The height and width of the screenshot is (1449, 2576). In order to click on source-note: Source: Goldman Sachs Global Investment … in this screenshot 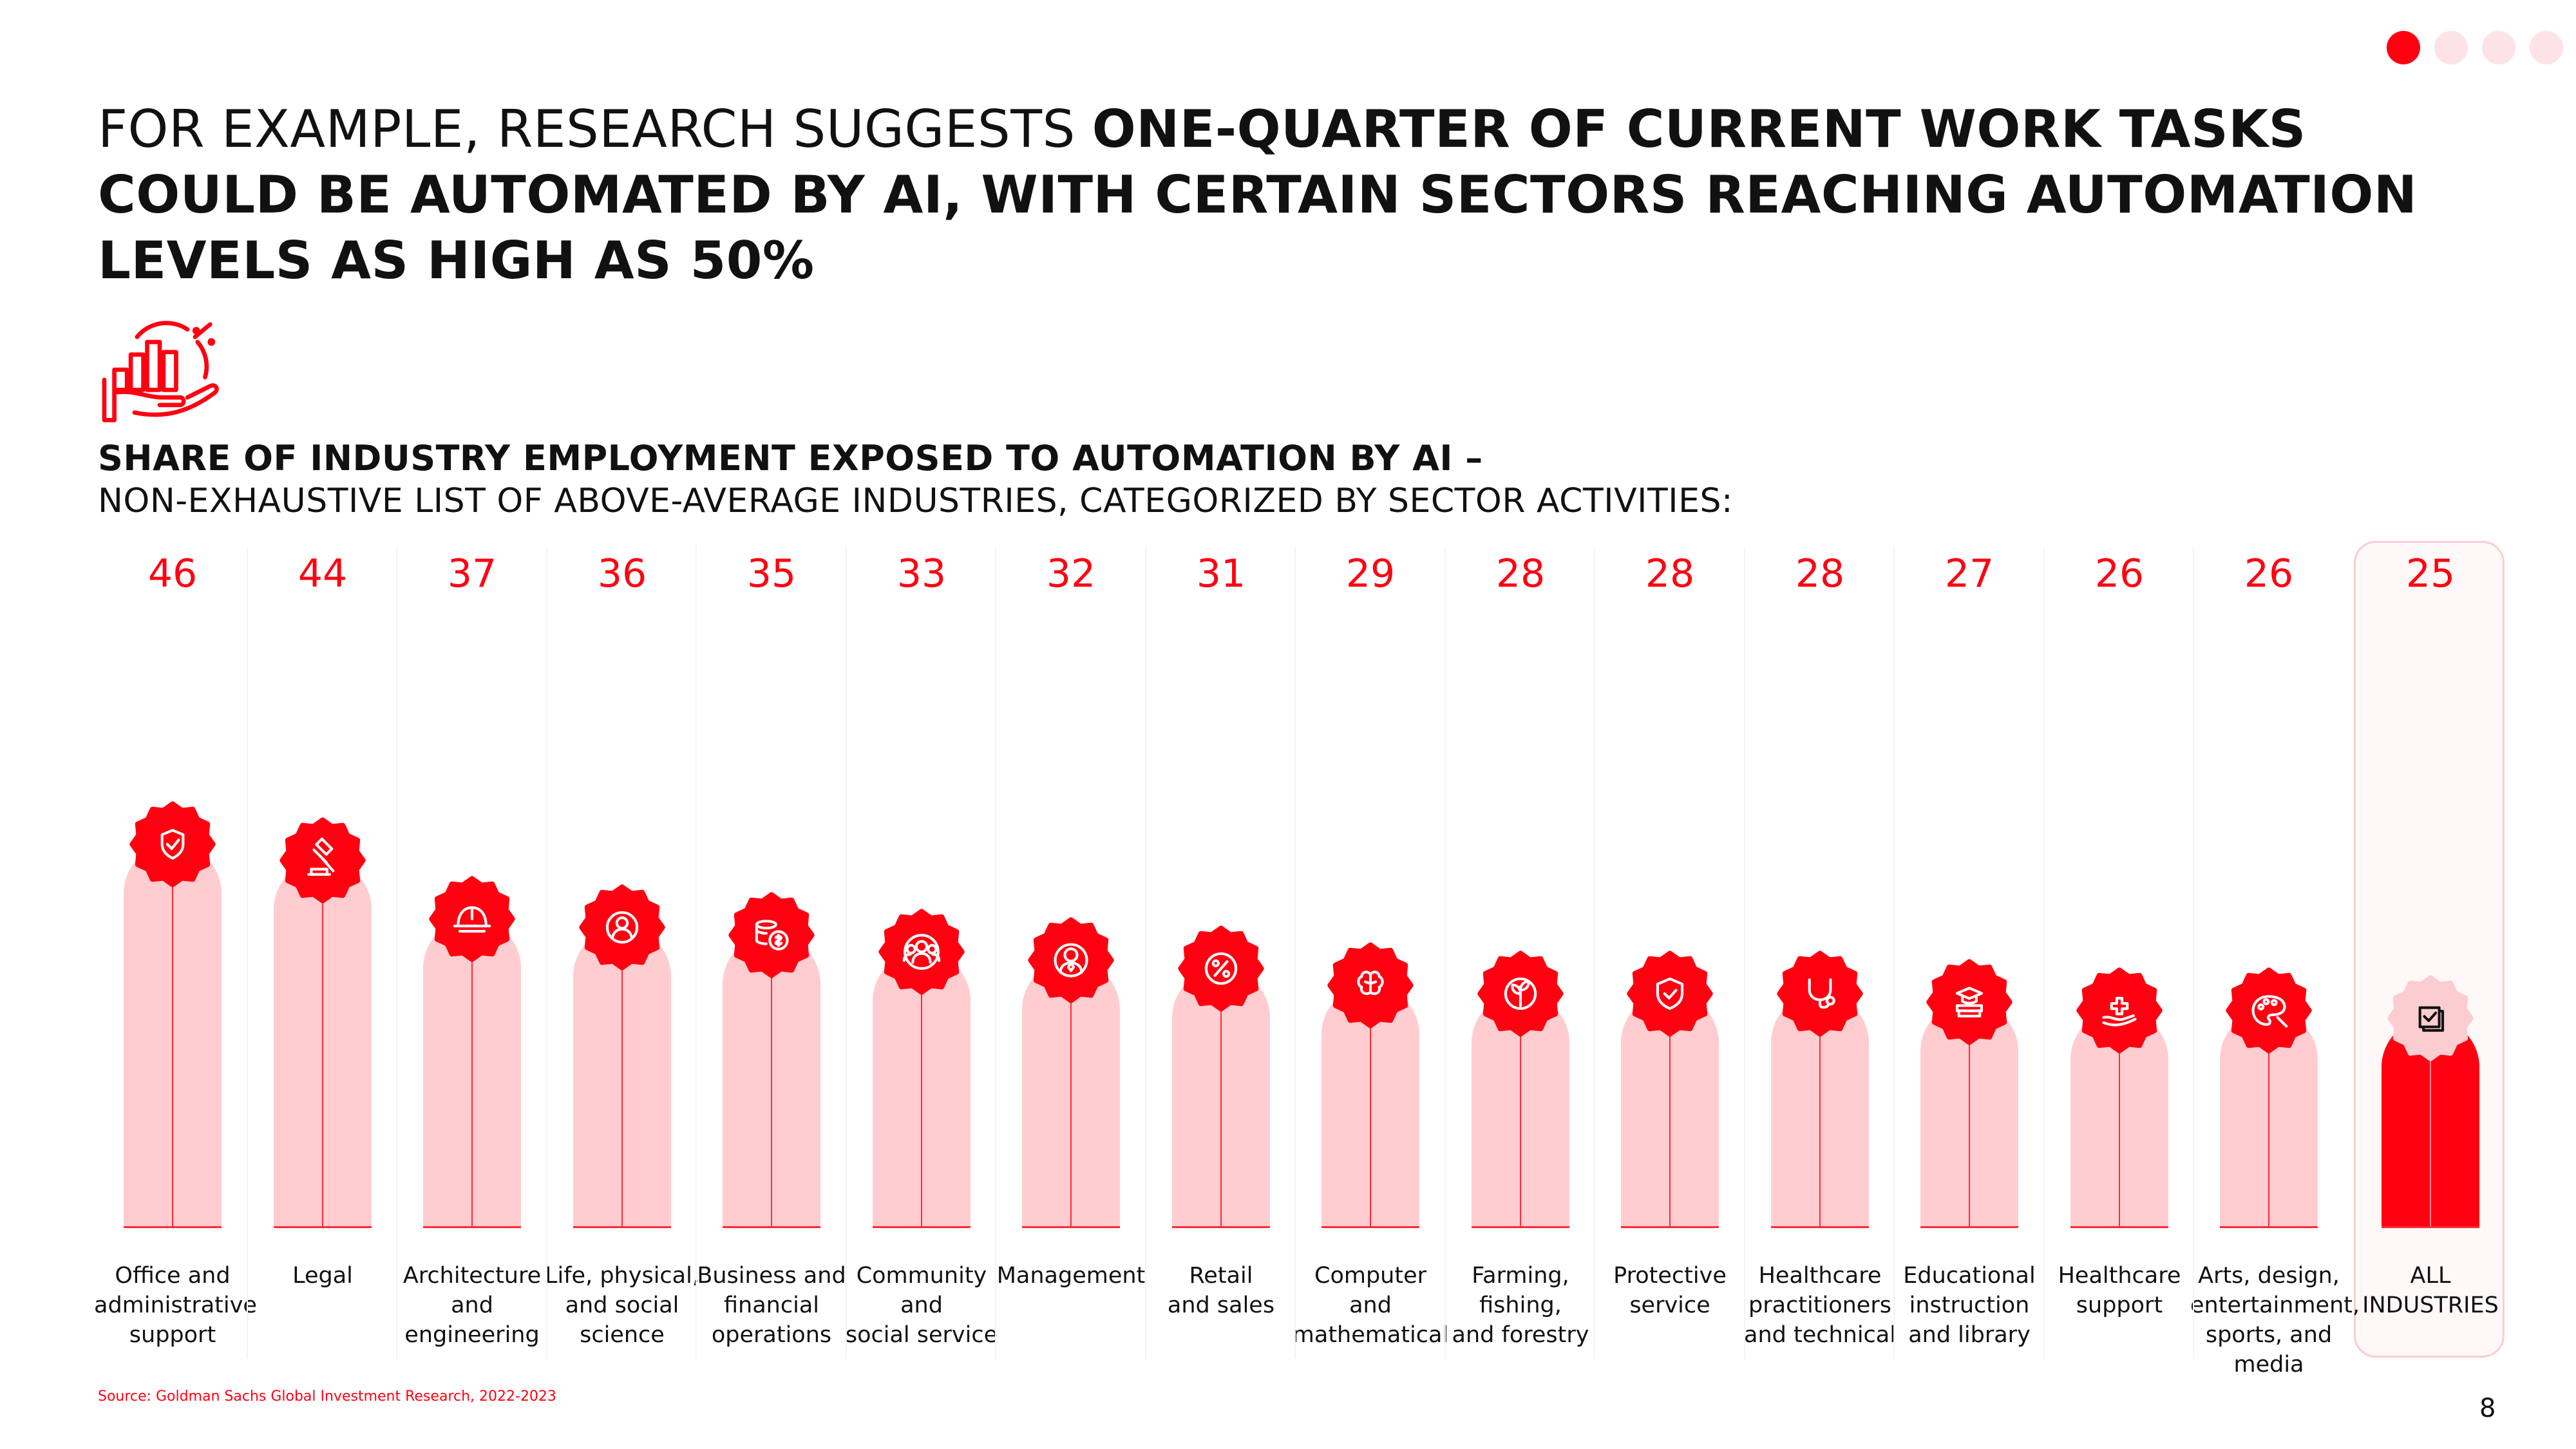, I will do `click(327, 1397)`.